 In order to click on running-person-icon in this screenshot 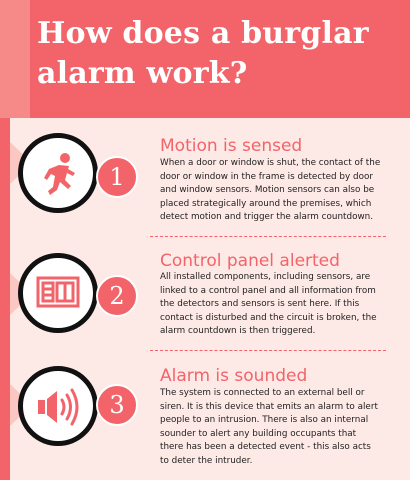, I will do `click(58, 173)`.